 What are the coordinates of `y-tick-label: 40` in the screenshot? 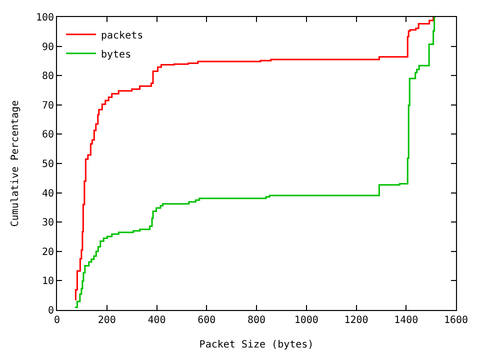 It's located at (48, 194).